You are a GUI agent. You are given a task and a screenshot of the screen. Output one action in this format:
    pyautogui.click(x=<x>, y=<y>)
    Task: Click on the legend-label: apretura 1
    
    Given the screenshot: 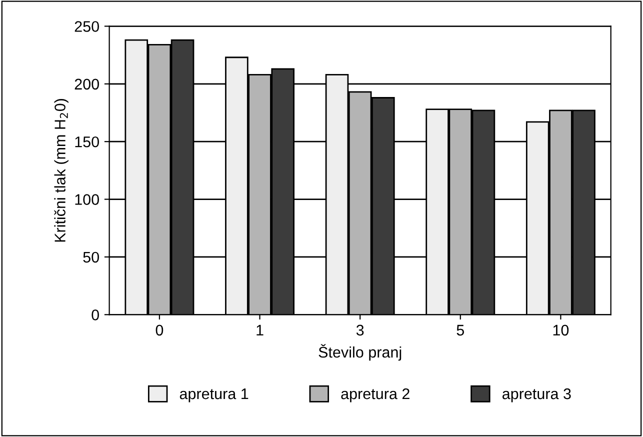 What is the action you would take?
    pyautogui.click(x=214, y=395)
    